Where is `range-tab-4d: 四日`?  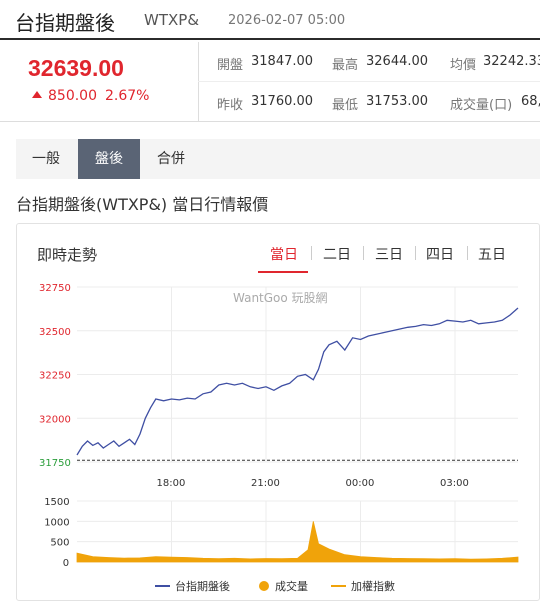
range-tab-4d: 四日 is located at coordinates (440, 255).